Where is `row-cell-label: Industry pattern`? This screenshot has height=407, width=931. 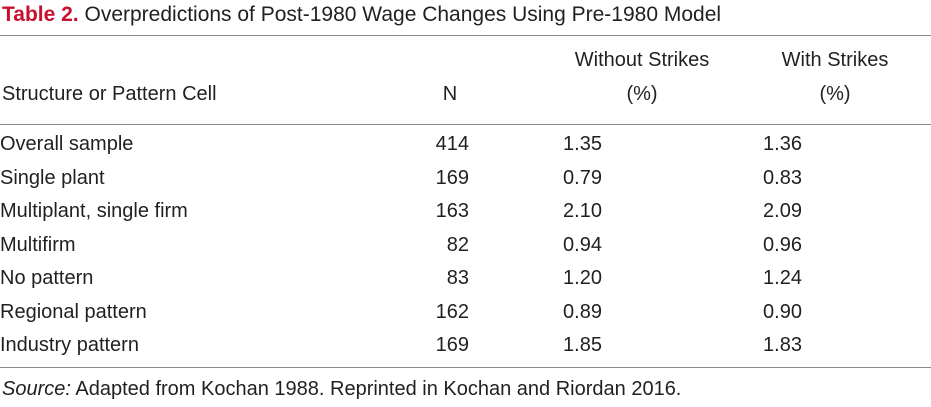 row-cell-label: Industry pattern is located at coordinates (69, 345).